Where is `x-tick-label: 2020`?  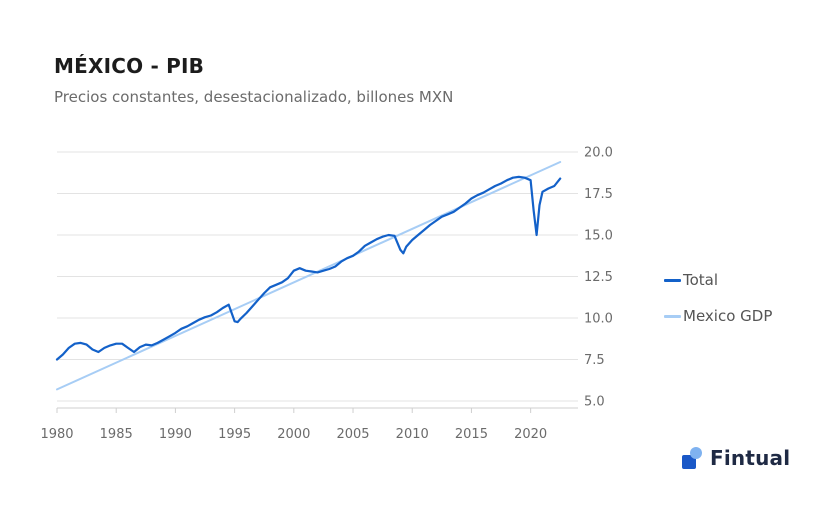 x-tick-label: 2020 is located at coordinates (530, 434).